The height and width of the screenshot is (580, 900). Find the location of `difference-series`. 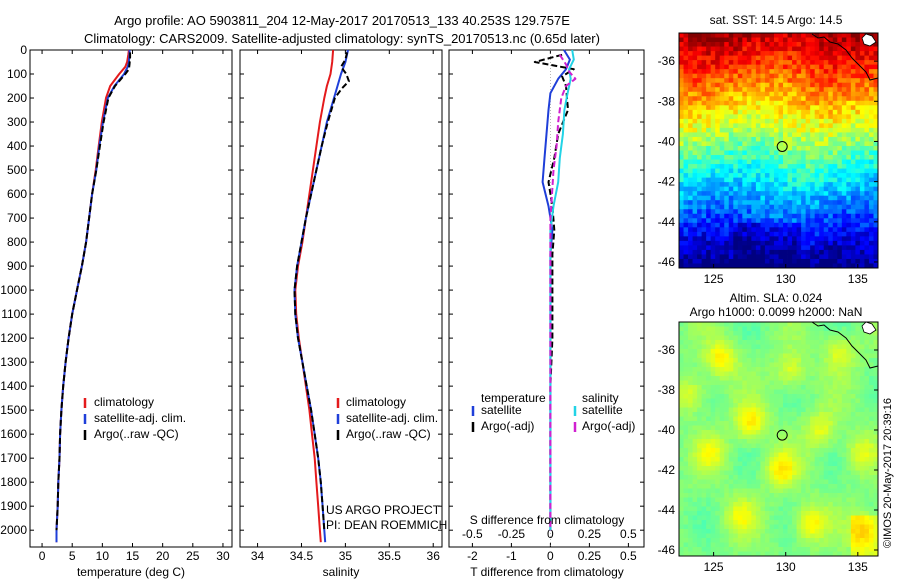

difference-series is located at coordinates (555, 298).